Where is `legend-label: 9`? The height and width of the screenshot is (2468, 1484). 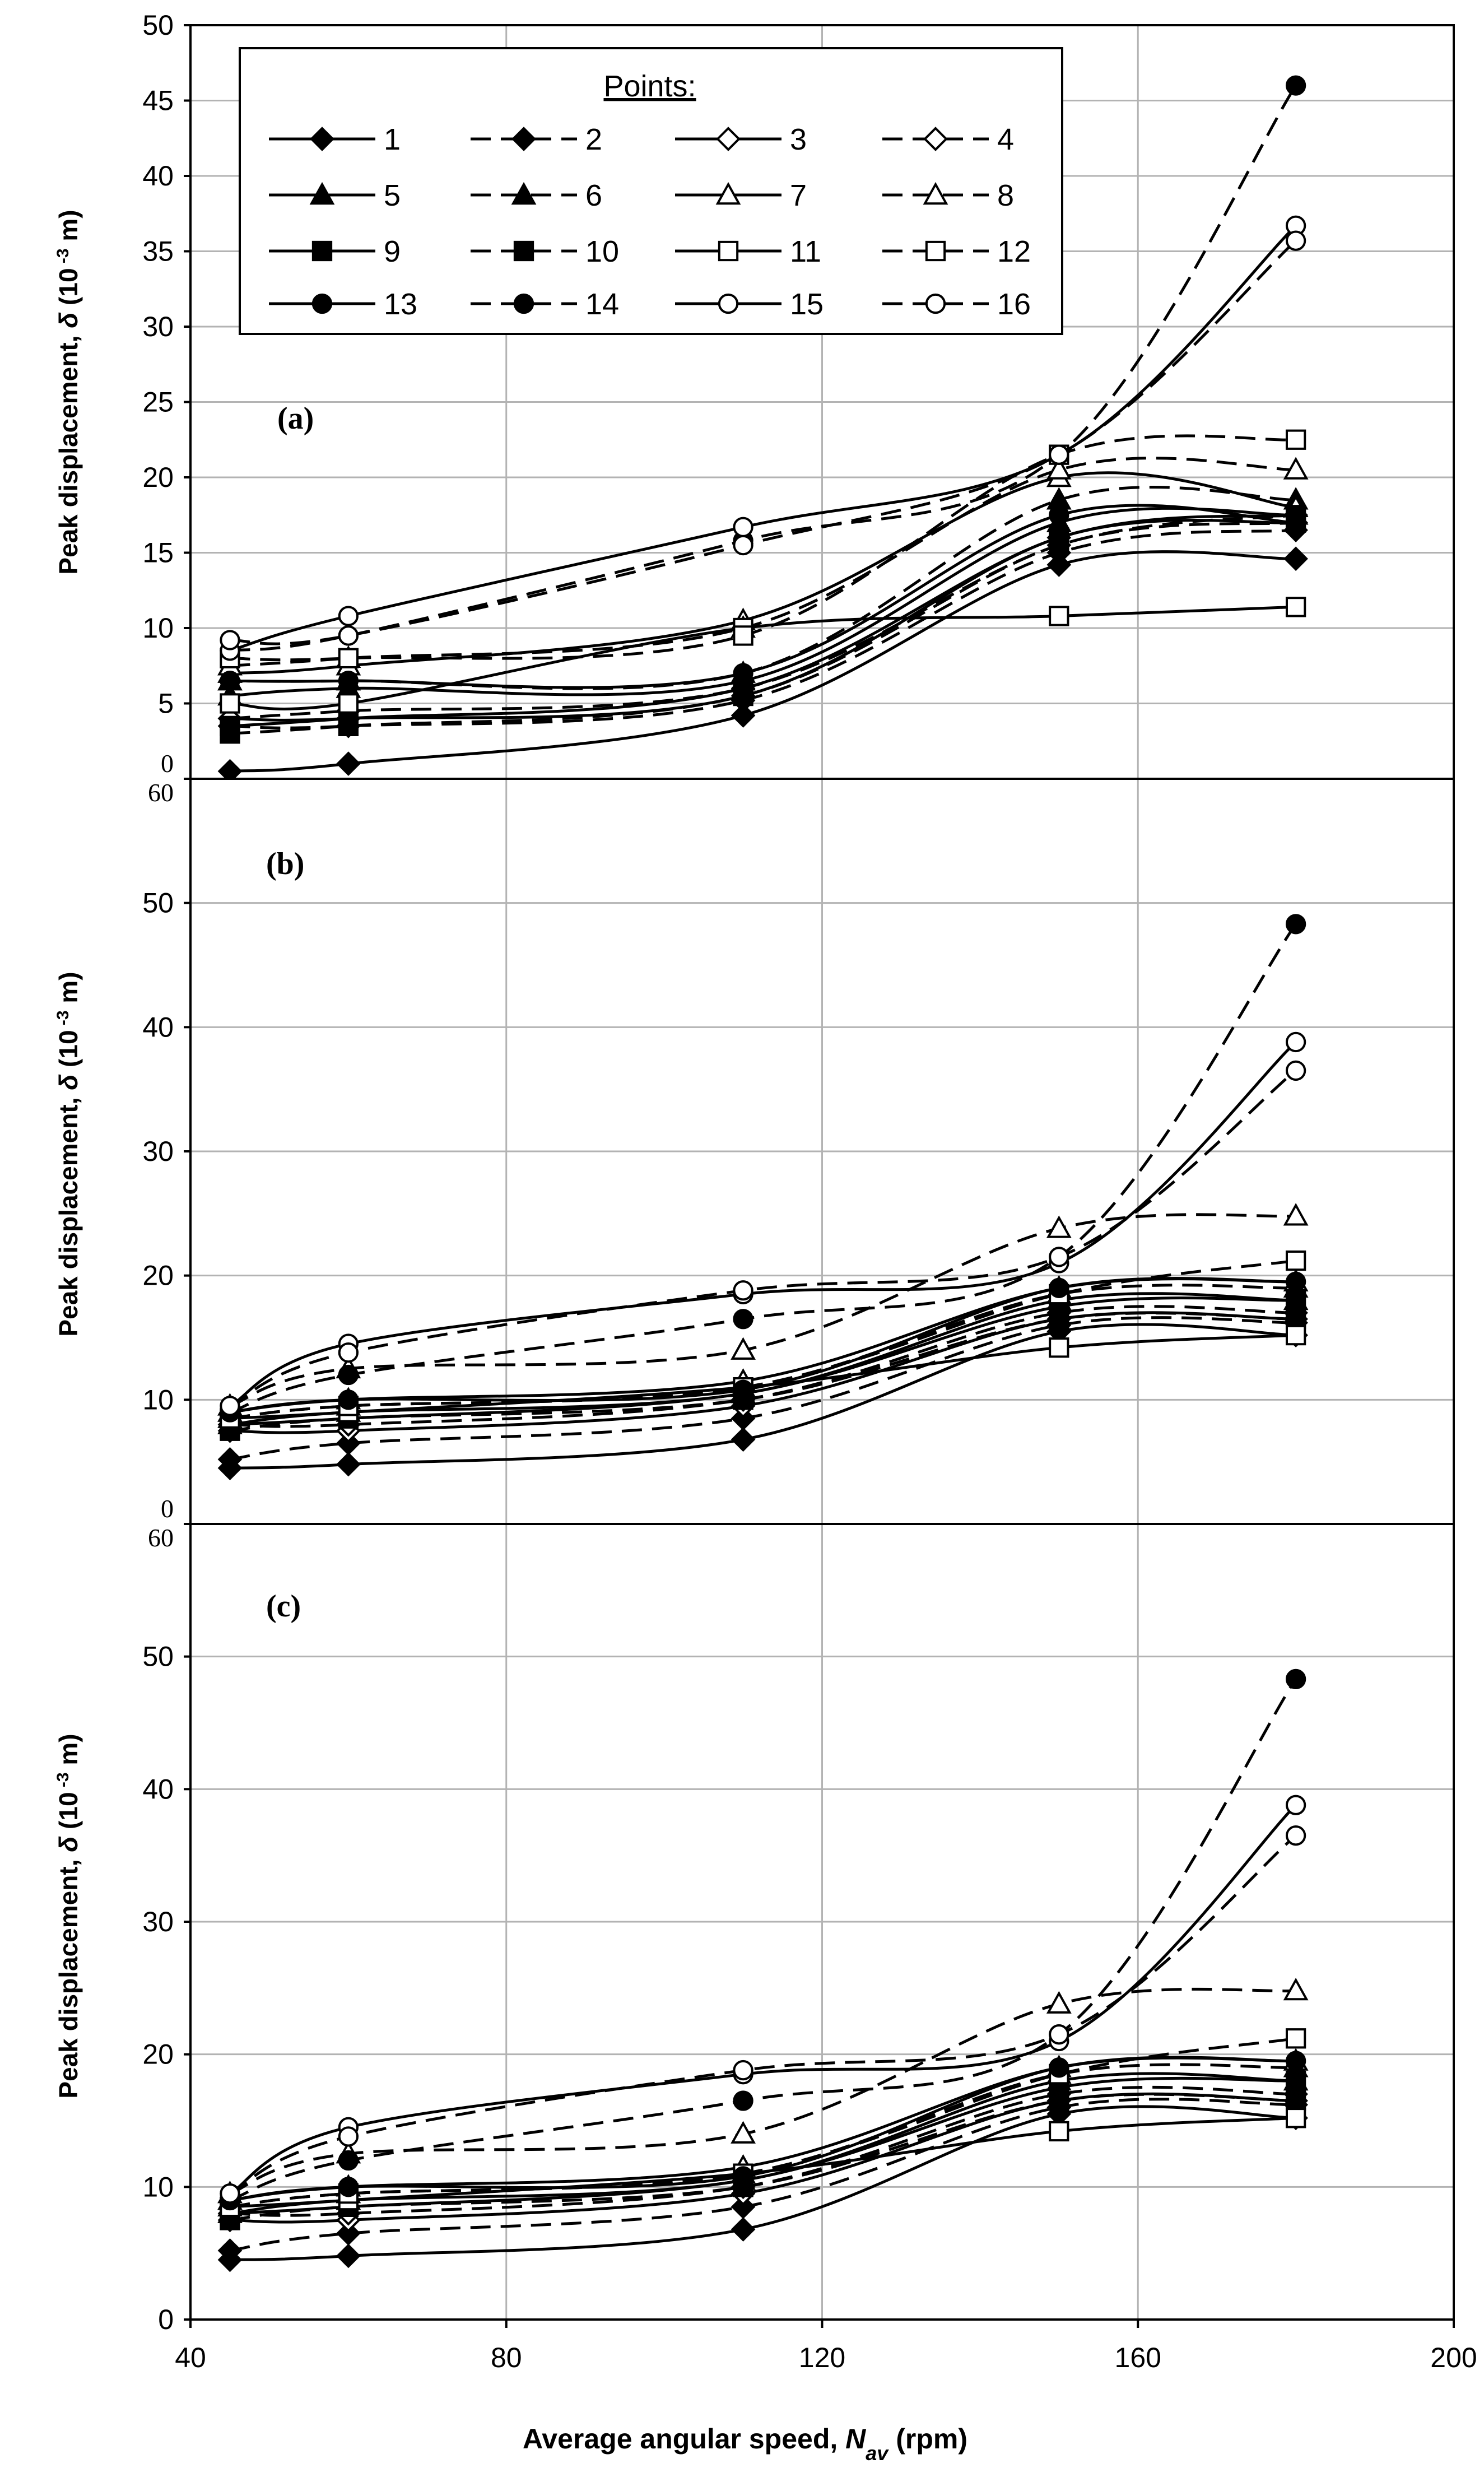
legend-label: 9 is located at coordinates (392, 251).